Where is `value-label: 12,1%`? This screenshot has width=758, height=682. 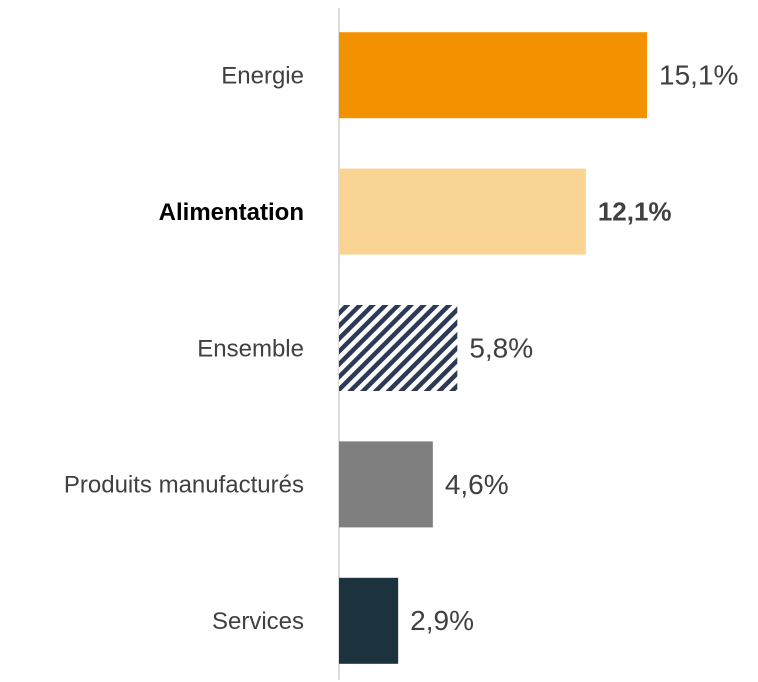
value-label: 12,1% is located at coordinates (635, 211).